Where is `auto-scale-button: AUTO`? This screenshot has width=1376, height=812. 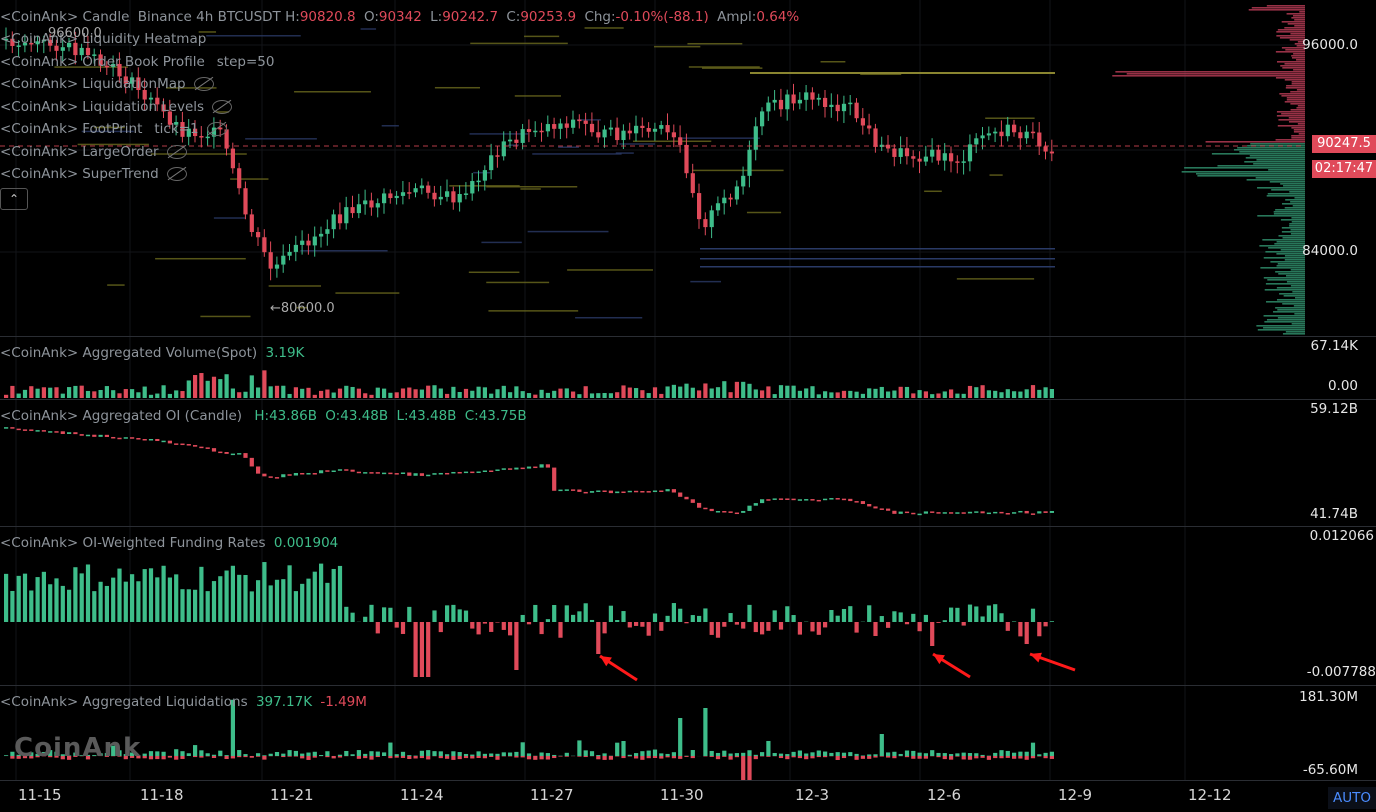
auto-scale-button: AUTO is located at coordinates (1352, 798).